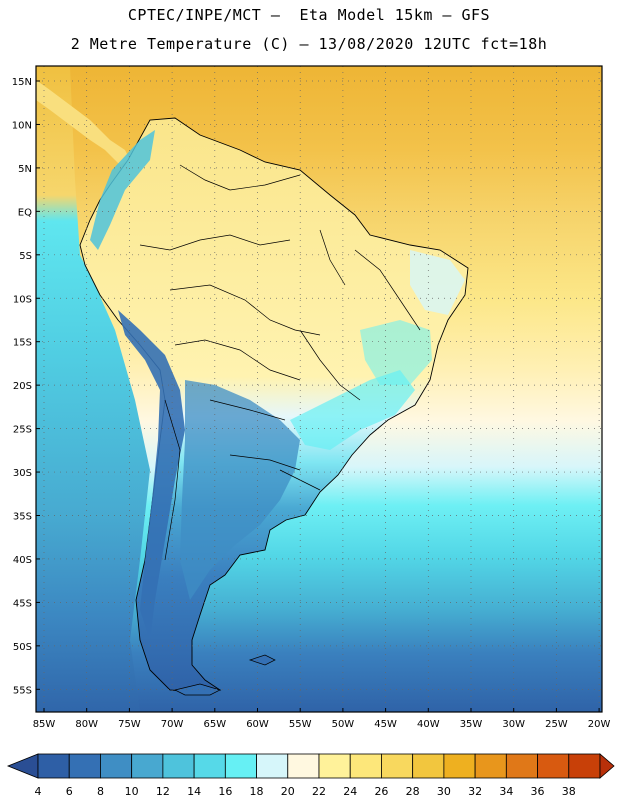 This screenshot has width=618, height=800. Describe the element at coordinates (413, 791) in the screenshot. I see `colorbar-label: 28` at that location.